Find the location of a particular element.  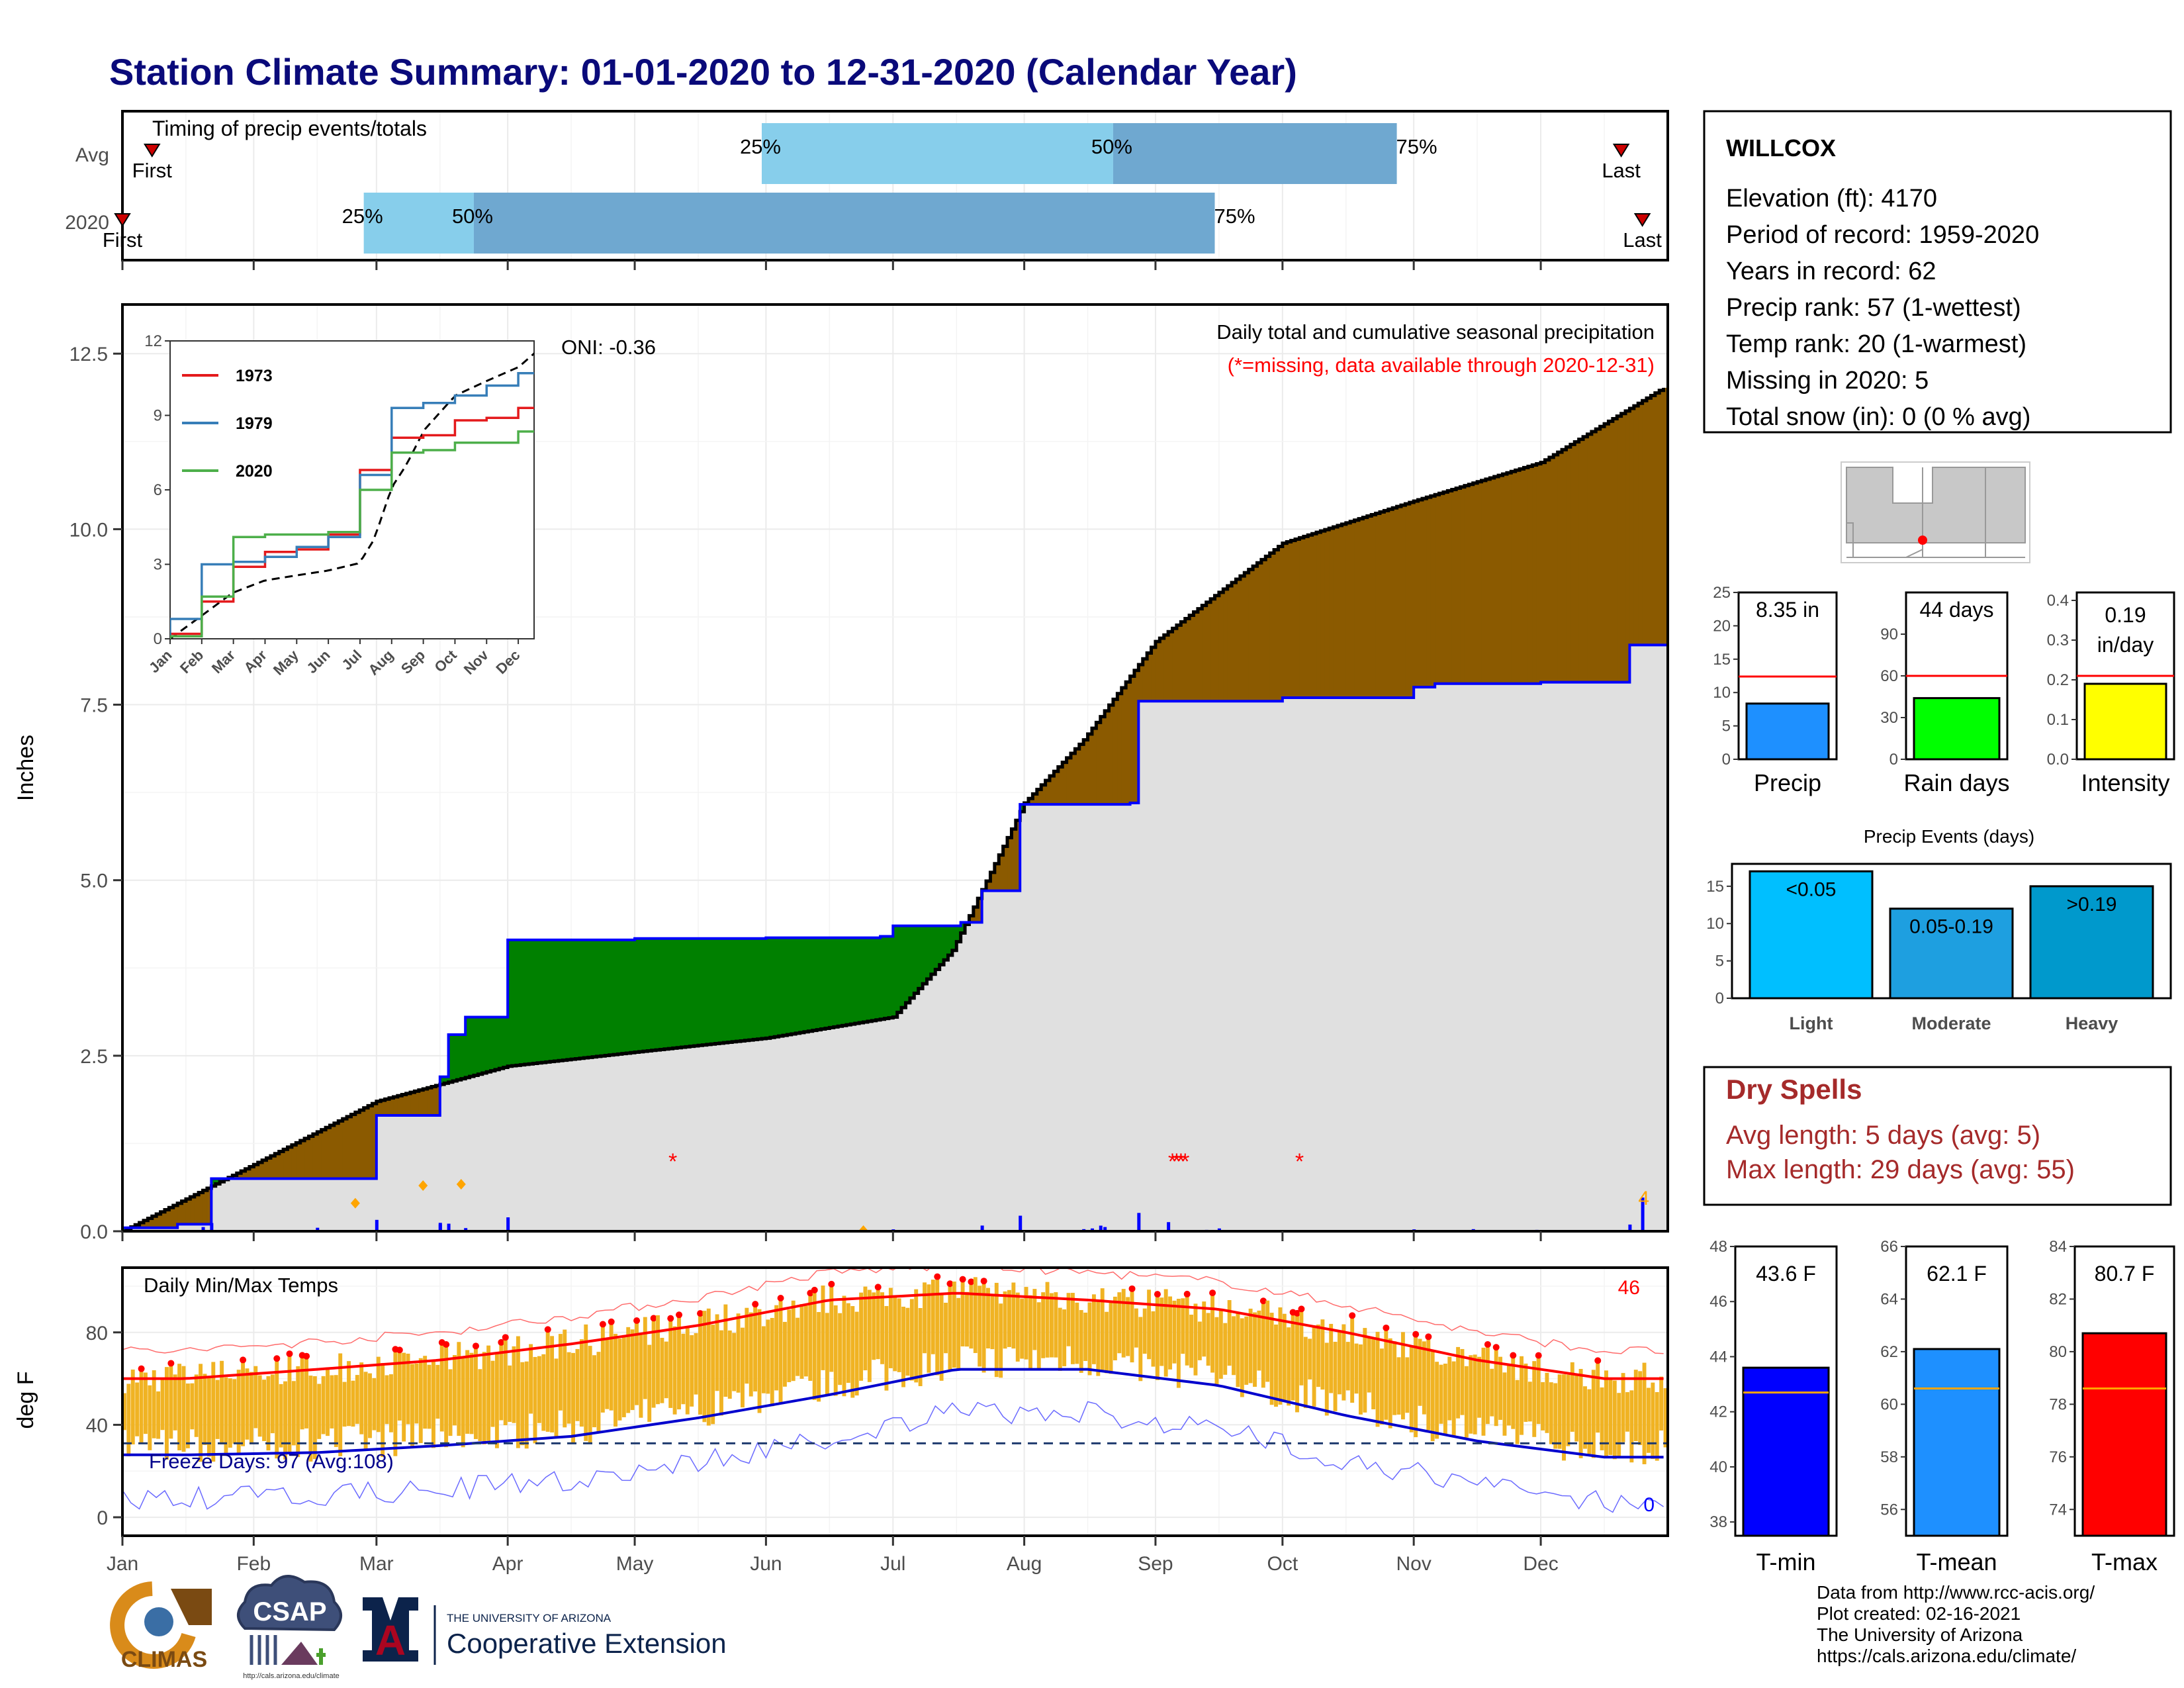

csap-logo: CSAP http://cals.arizona.edu/climate is located at coordinates (289, 1627).